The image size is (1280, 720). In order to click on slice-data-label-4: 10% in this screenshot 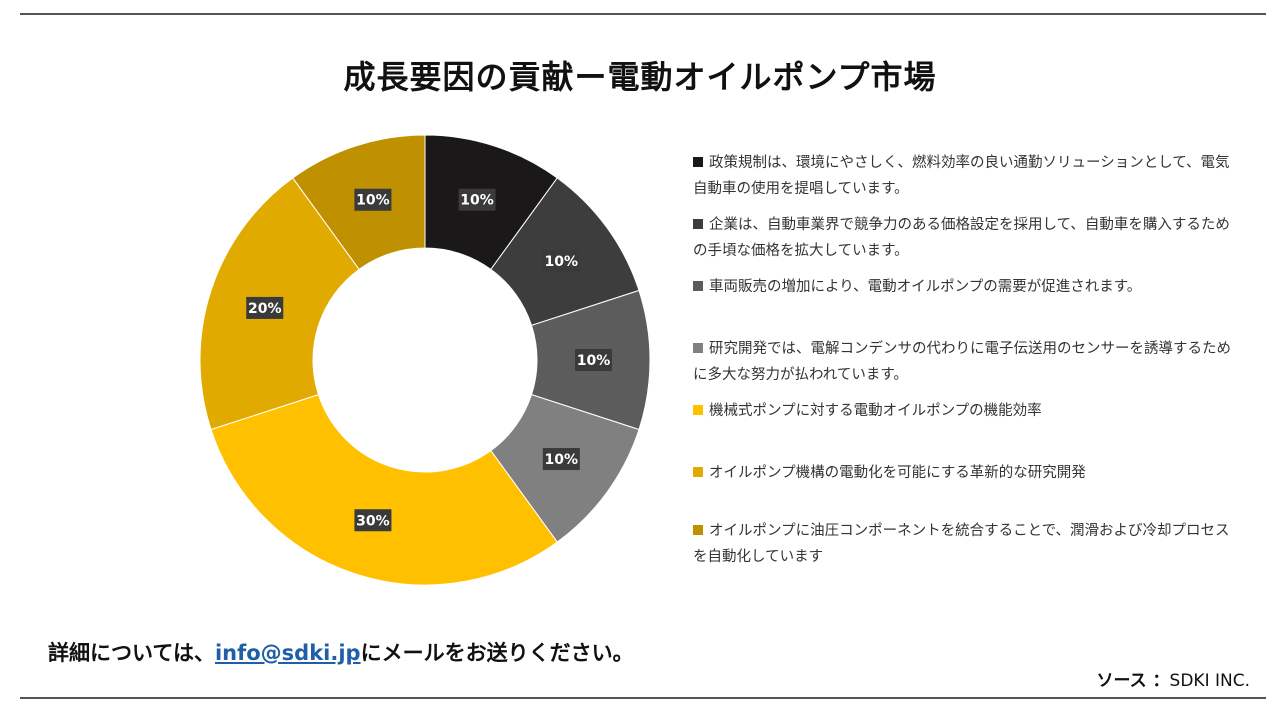, I will do `click(562, 460)`.